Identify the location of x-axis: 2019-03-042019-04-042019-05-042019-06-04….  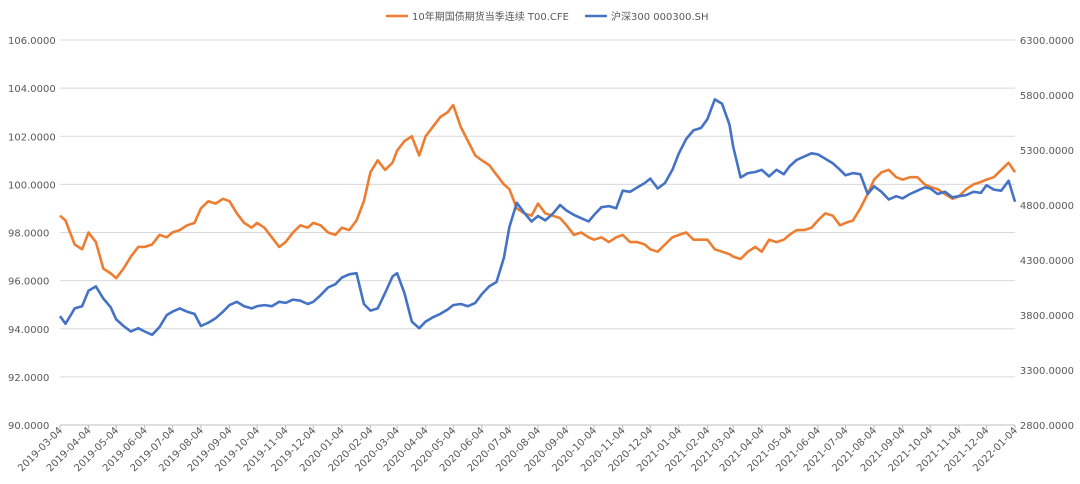
(518, 449).